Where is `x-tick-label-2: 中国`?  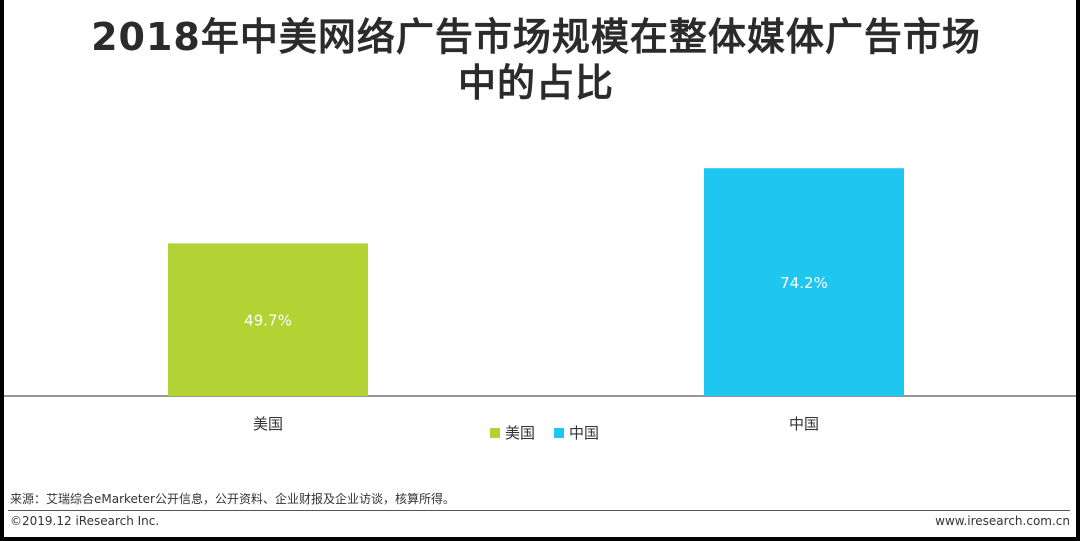
x-tick-label-2: 中国 is located at coordinates (804, 424).